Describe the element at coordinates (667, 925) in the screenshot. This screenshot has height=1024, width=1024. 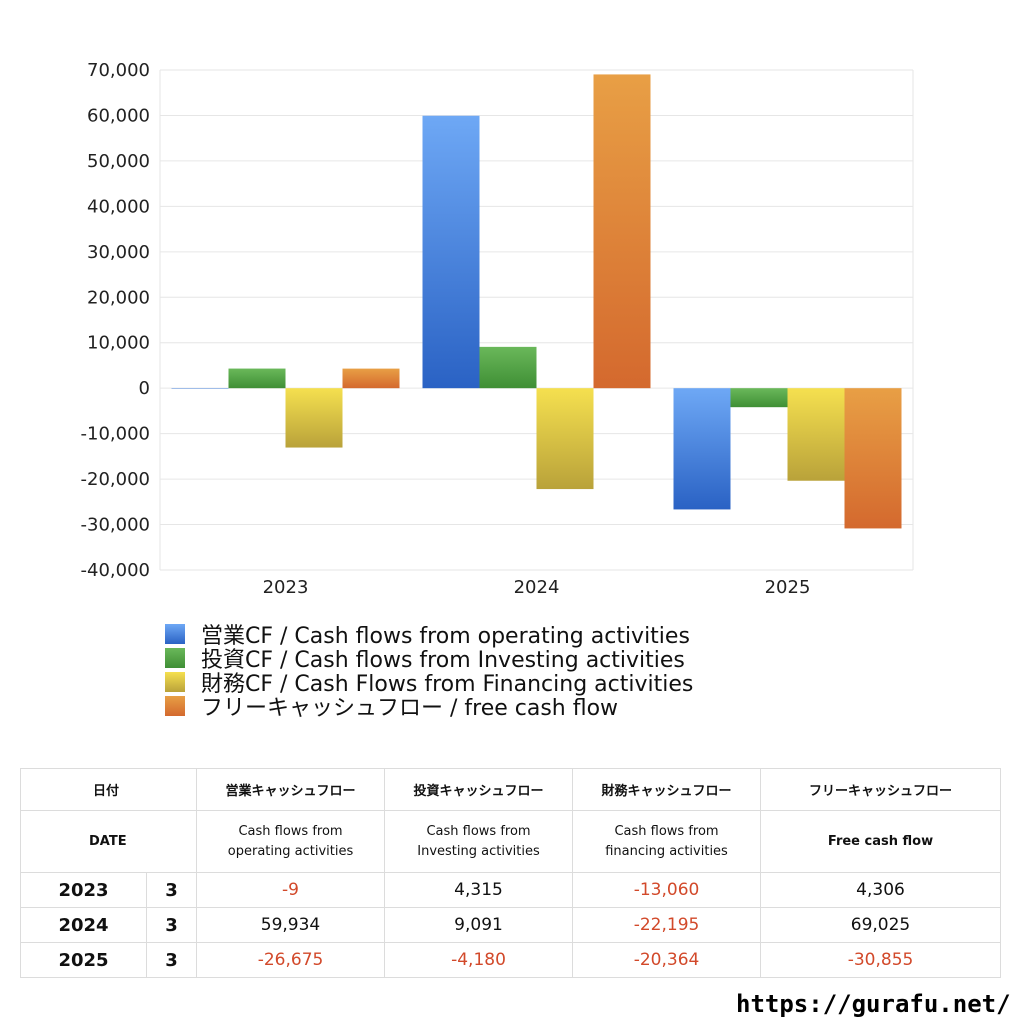
I see `cell-financing: -22,195` at that location.